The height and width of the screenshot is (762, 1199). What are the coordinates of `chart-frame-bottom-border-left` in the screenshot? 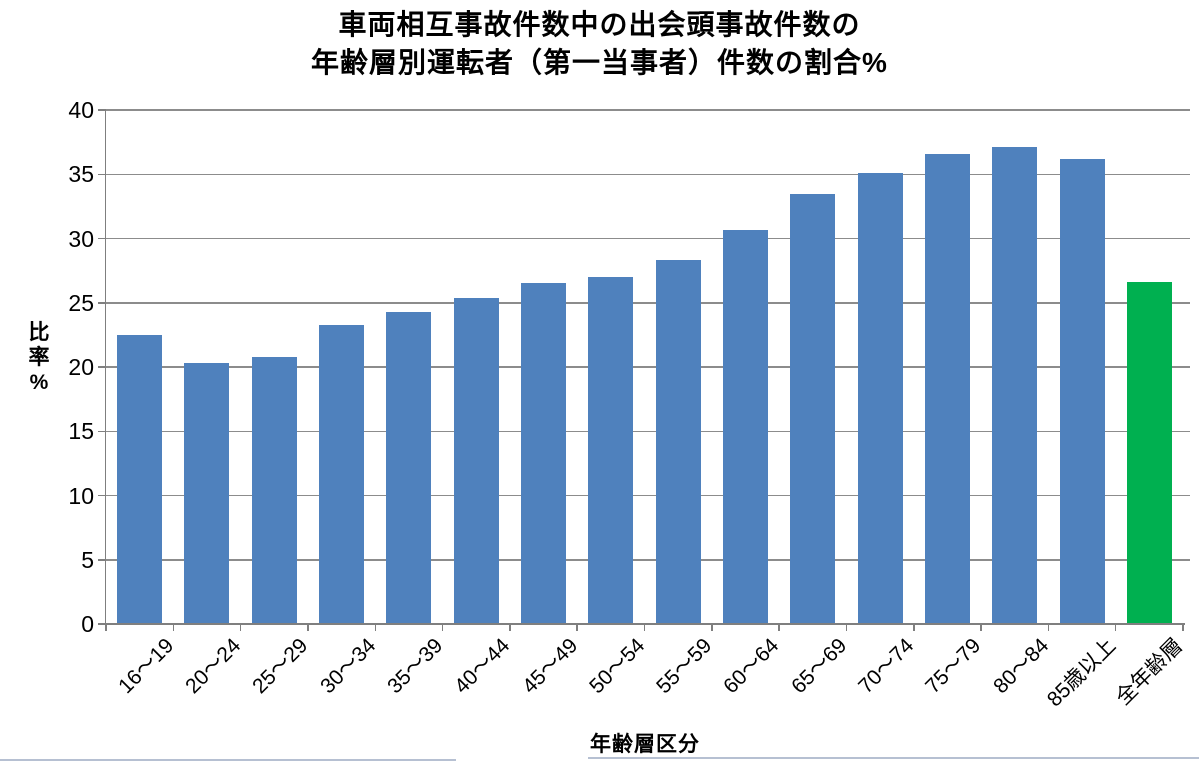 It's located at (228, 760).